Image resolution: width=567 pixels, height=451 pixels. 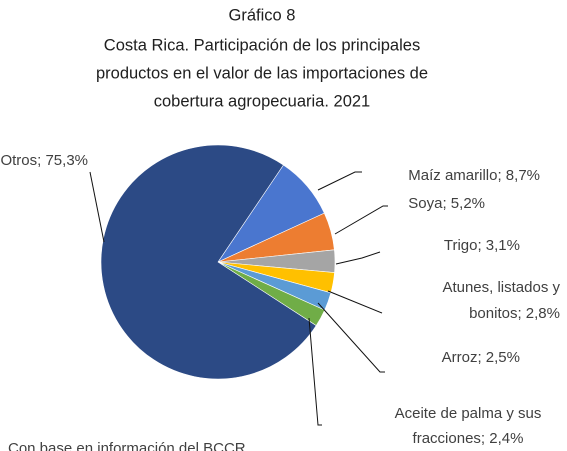 I want to click on data-label: Arroz; 2,5%, so click(x=481, y=357).